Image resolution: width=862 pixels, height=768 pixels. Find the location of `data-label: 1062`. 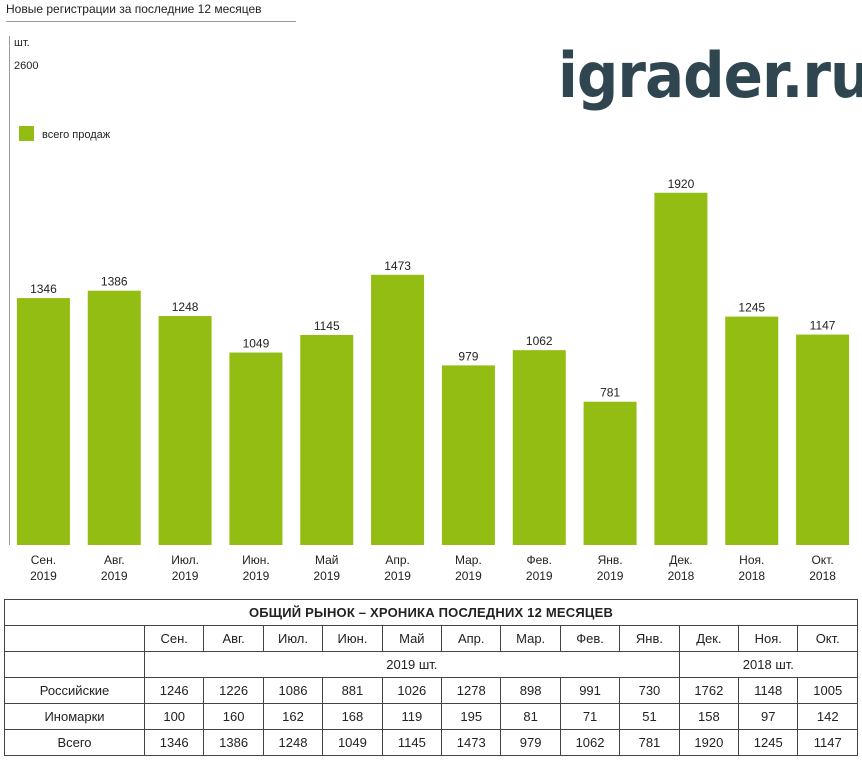

data-label: 1062 is located at coordinates (539, 341).